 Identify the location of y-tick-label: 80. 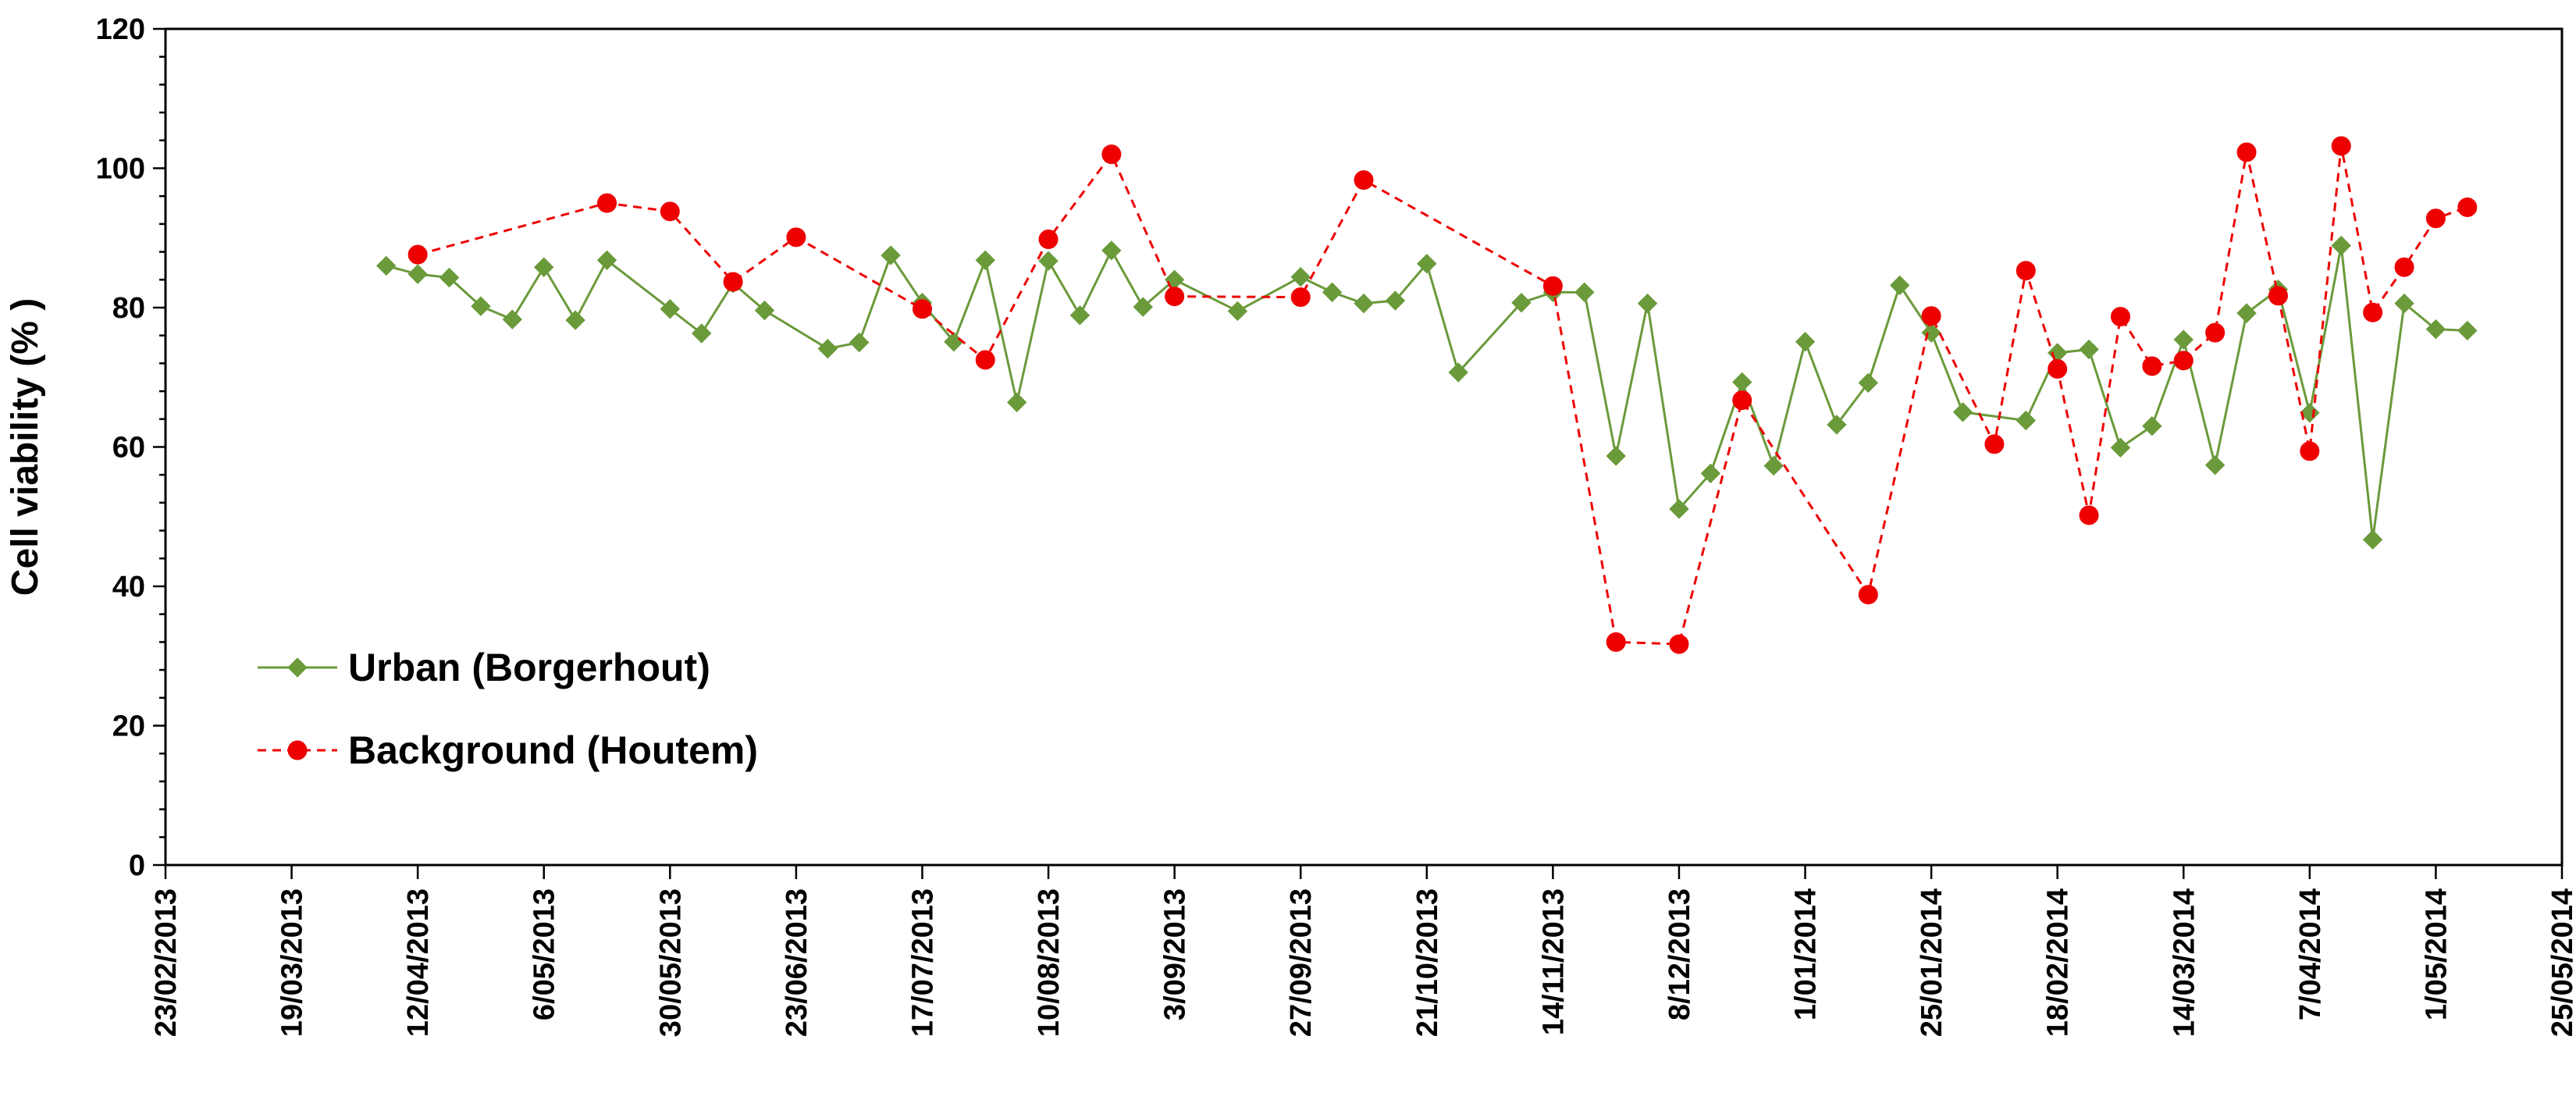
(128, 308).